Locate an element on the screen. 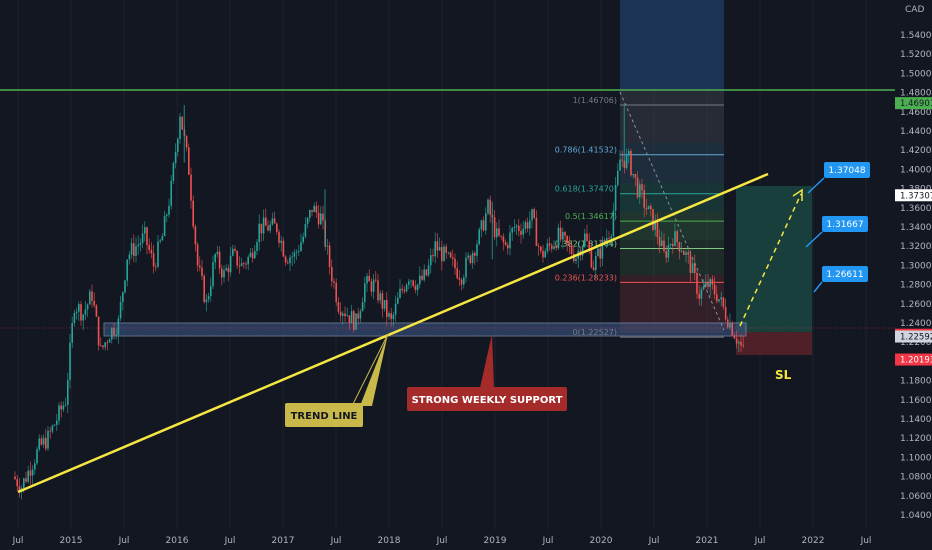 The width and height of the screenshot is (932, 550). fib-level-label: 0.236(1.28233) is located at coordinates (586, 277).